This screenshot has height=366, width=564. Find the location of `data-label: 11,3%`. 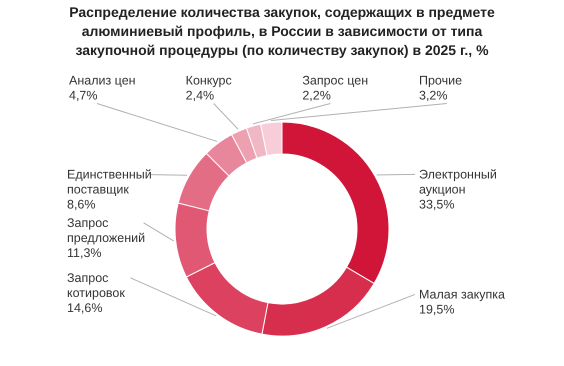

data-label: 11,3% is located at coordinates (84, 253).